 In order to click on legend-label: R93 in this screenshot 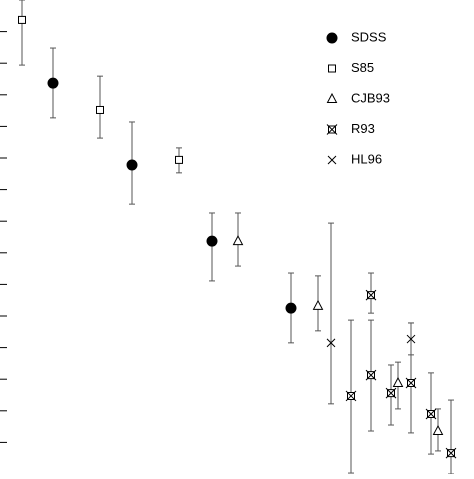, I will do `click(363, 128)`.